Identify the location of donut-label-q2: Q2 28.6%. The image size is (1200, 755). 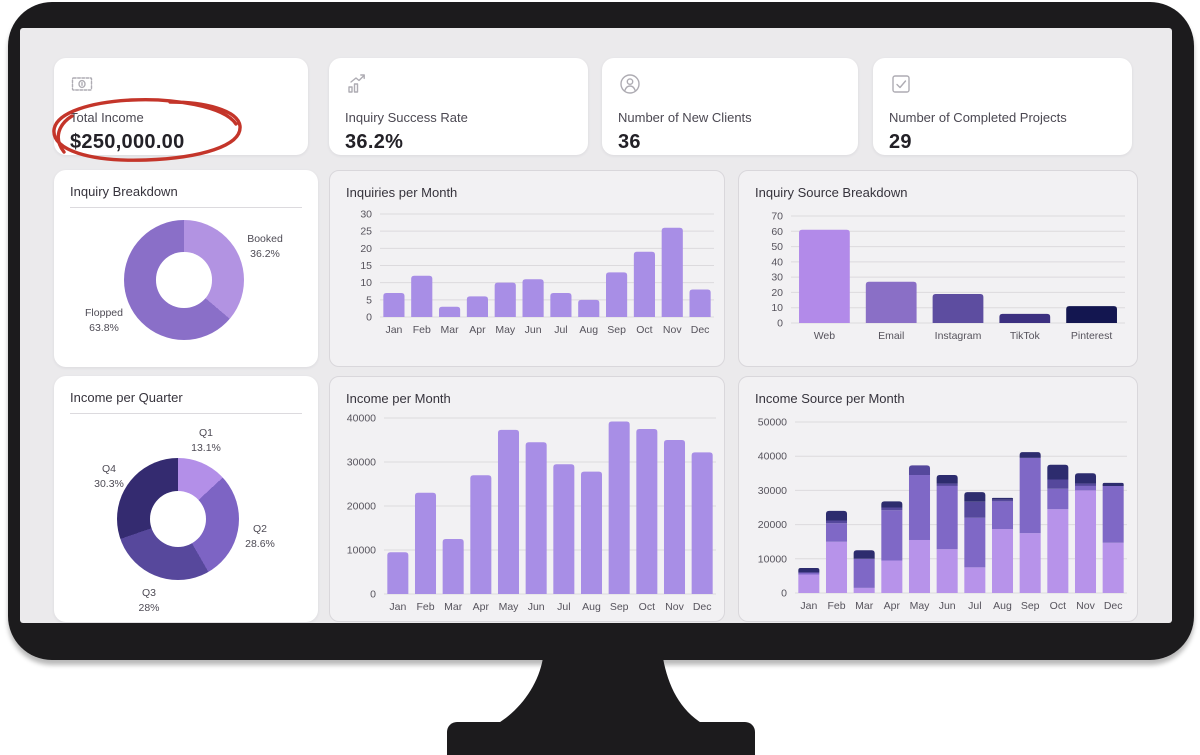
(260, 536).